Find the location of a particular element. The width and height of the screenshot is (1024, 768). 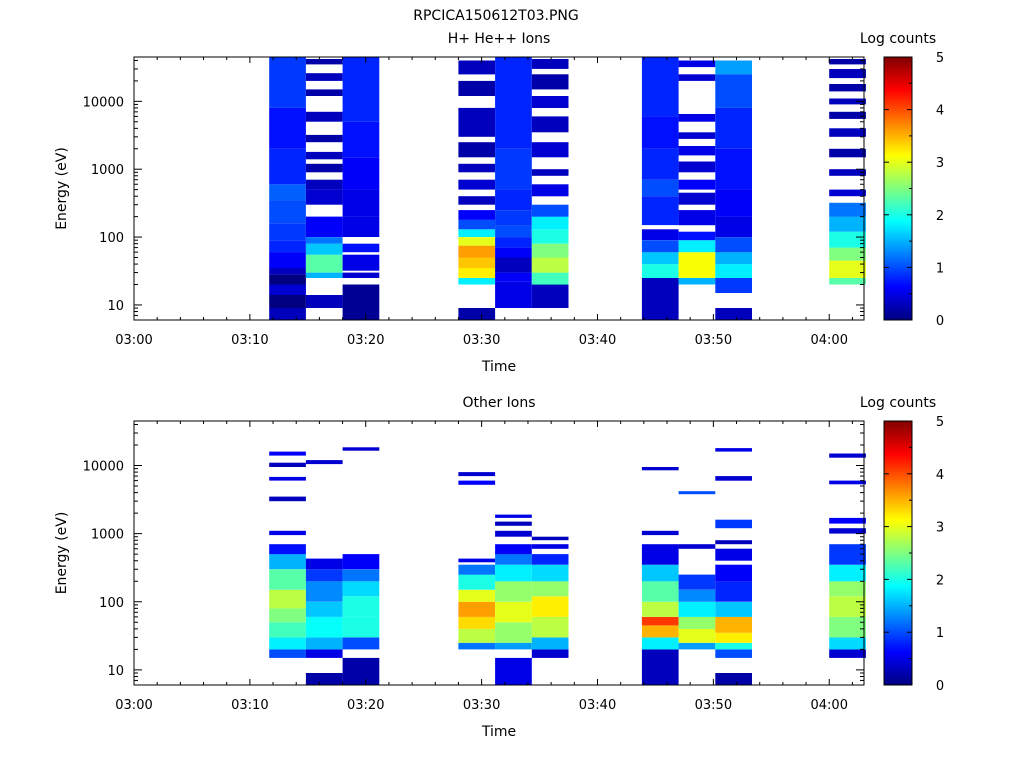

colorbar-tick-label: 1 is located at coordinates (940, 268).